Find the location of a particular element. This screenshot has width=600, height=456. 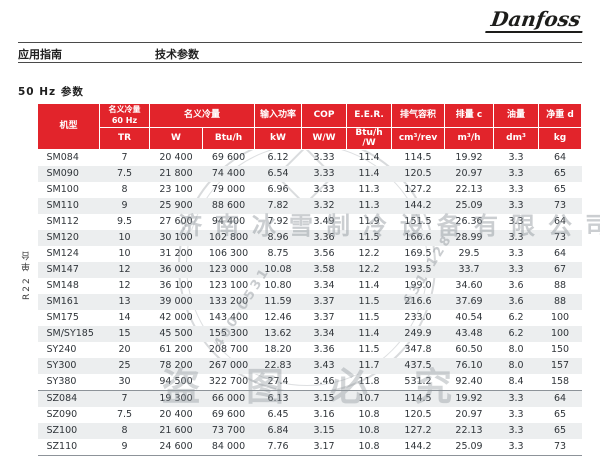

model-cell: SM090 is located at coordinates (68, 173).